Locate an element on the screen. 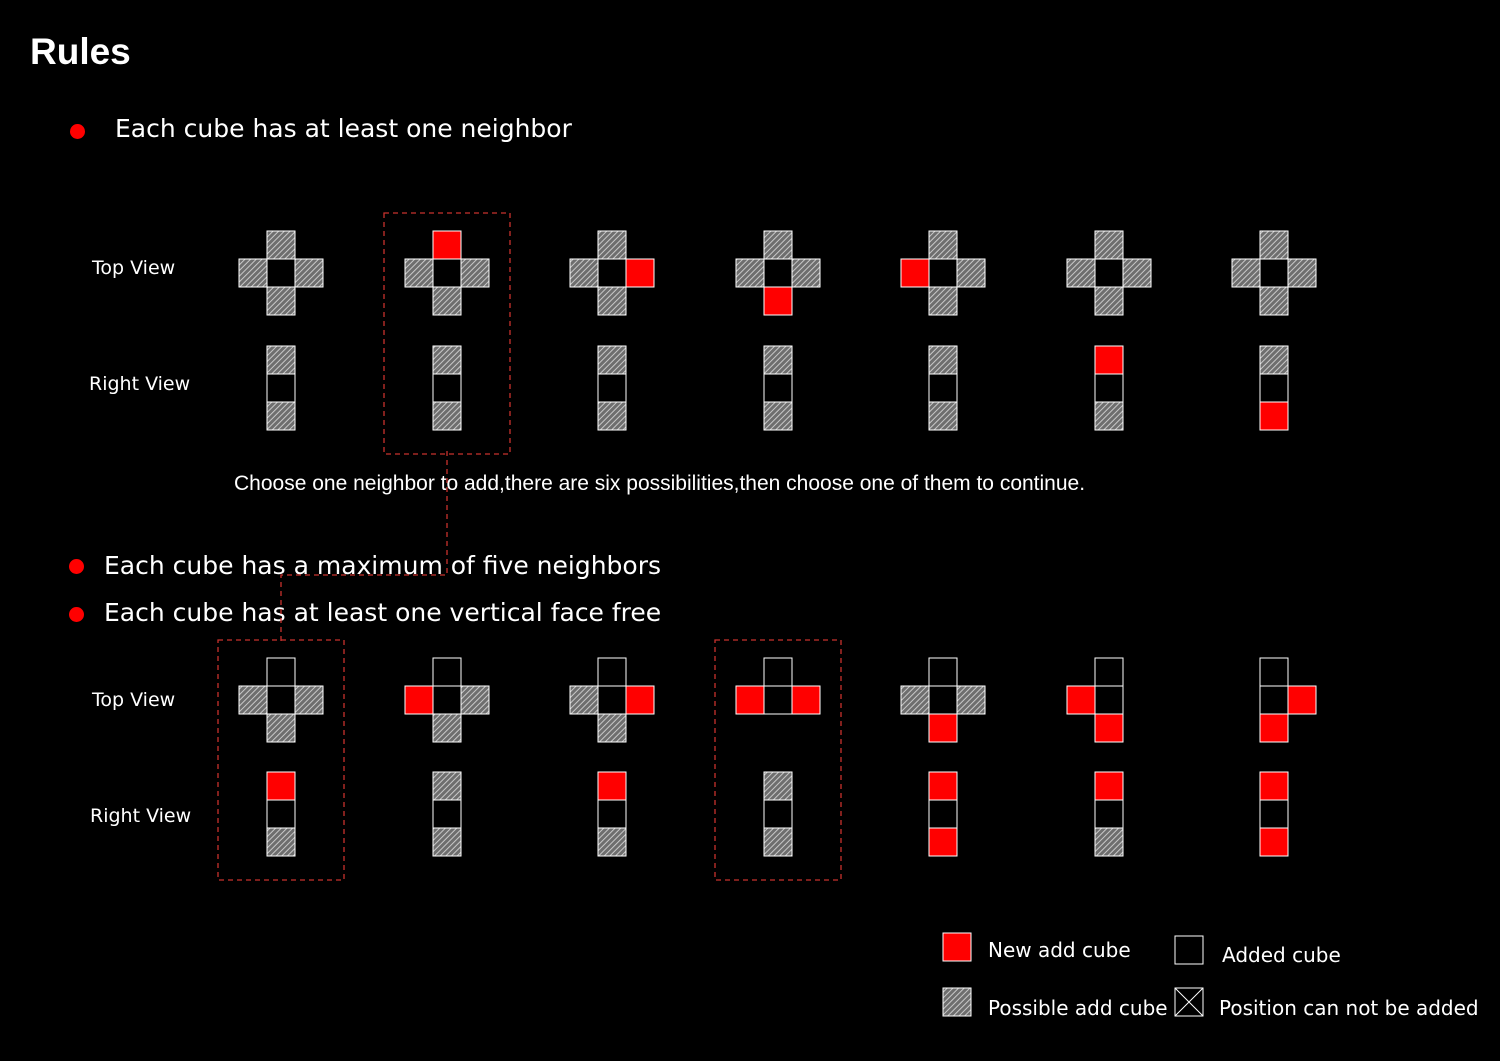 This screenshot has width=1500, height=1061. legend-blocked-label: Position can not be added is located at coordinates (1349, 1008).